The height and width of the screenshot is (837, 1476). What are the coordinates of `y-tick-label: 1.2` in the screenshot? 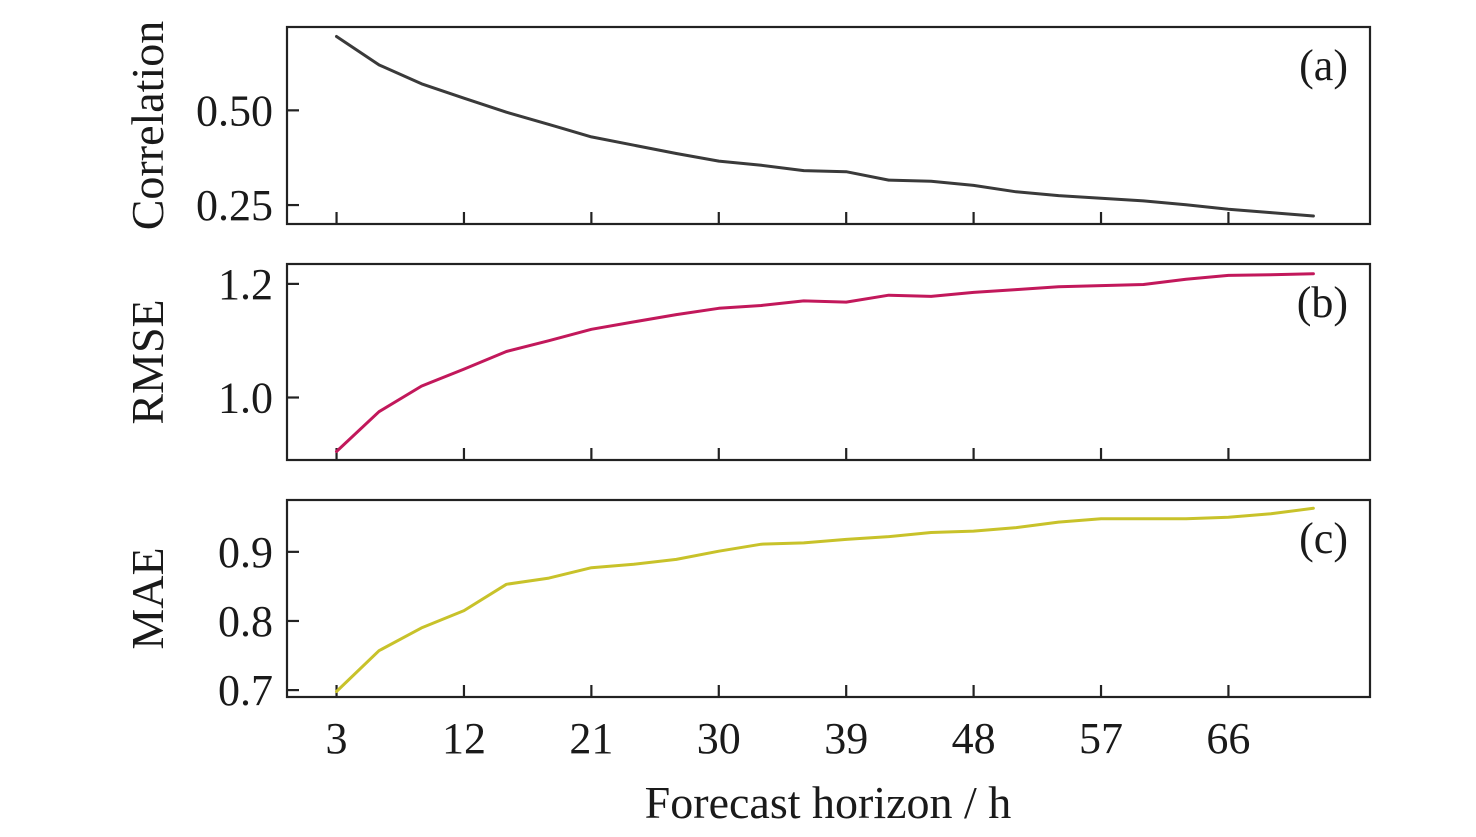 It's located at (245, 284).